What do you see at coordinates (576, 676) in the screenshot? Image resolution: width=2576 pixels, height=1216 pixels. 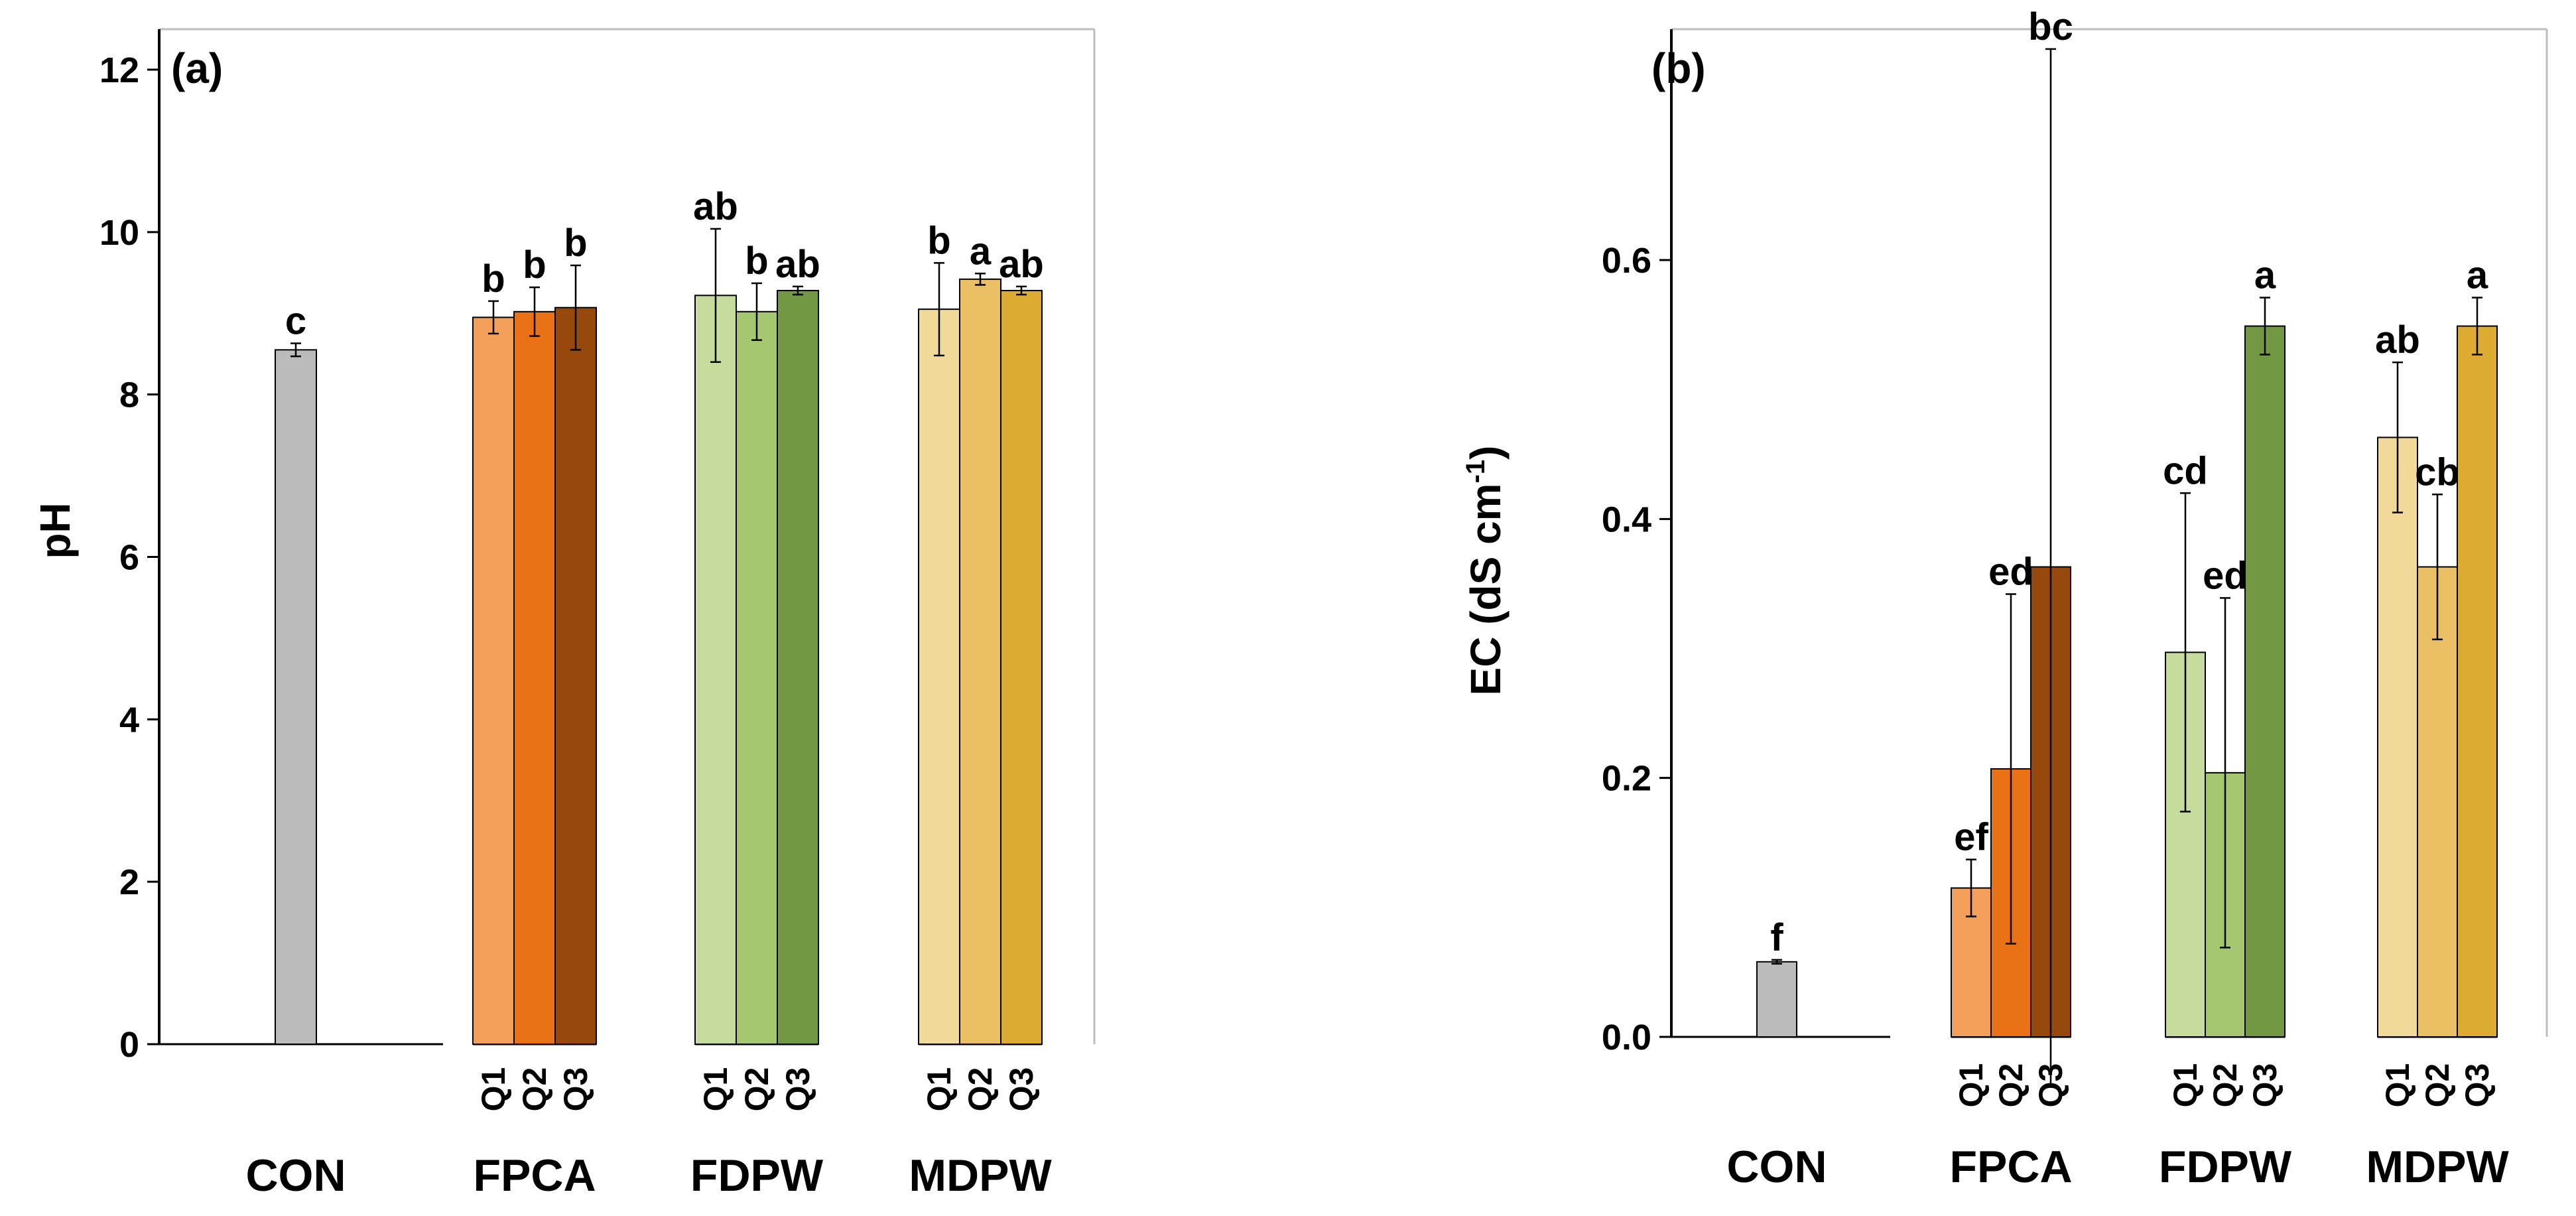 I see `bar-fpca-q3` at bounding box center [576, 676].